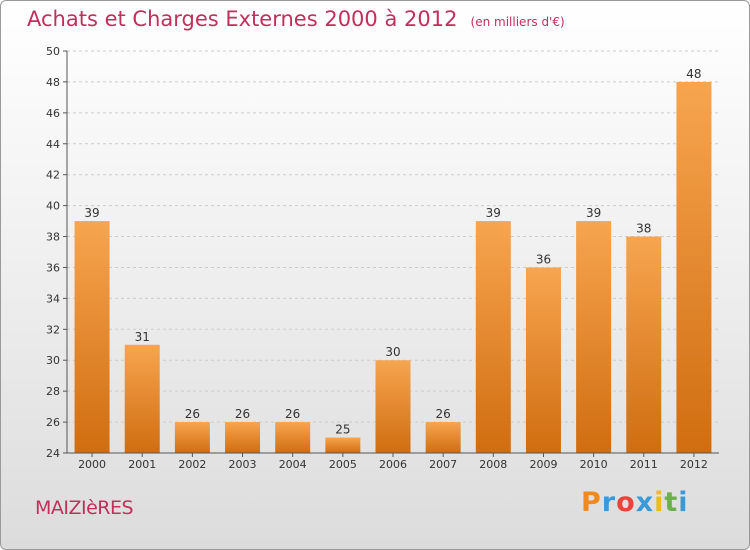 Image resolution: width=750 pixels, height=550 pixels. Describe the element at coordinates (242, 19) in the screenshot. I see `chart-title: Achats et Charges Externes 2000 à 2012` at that location.